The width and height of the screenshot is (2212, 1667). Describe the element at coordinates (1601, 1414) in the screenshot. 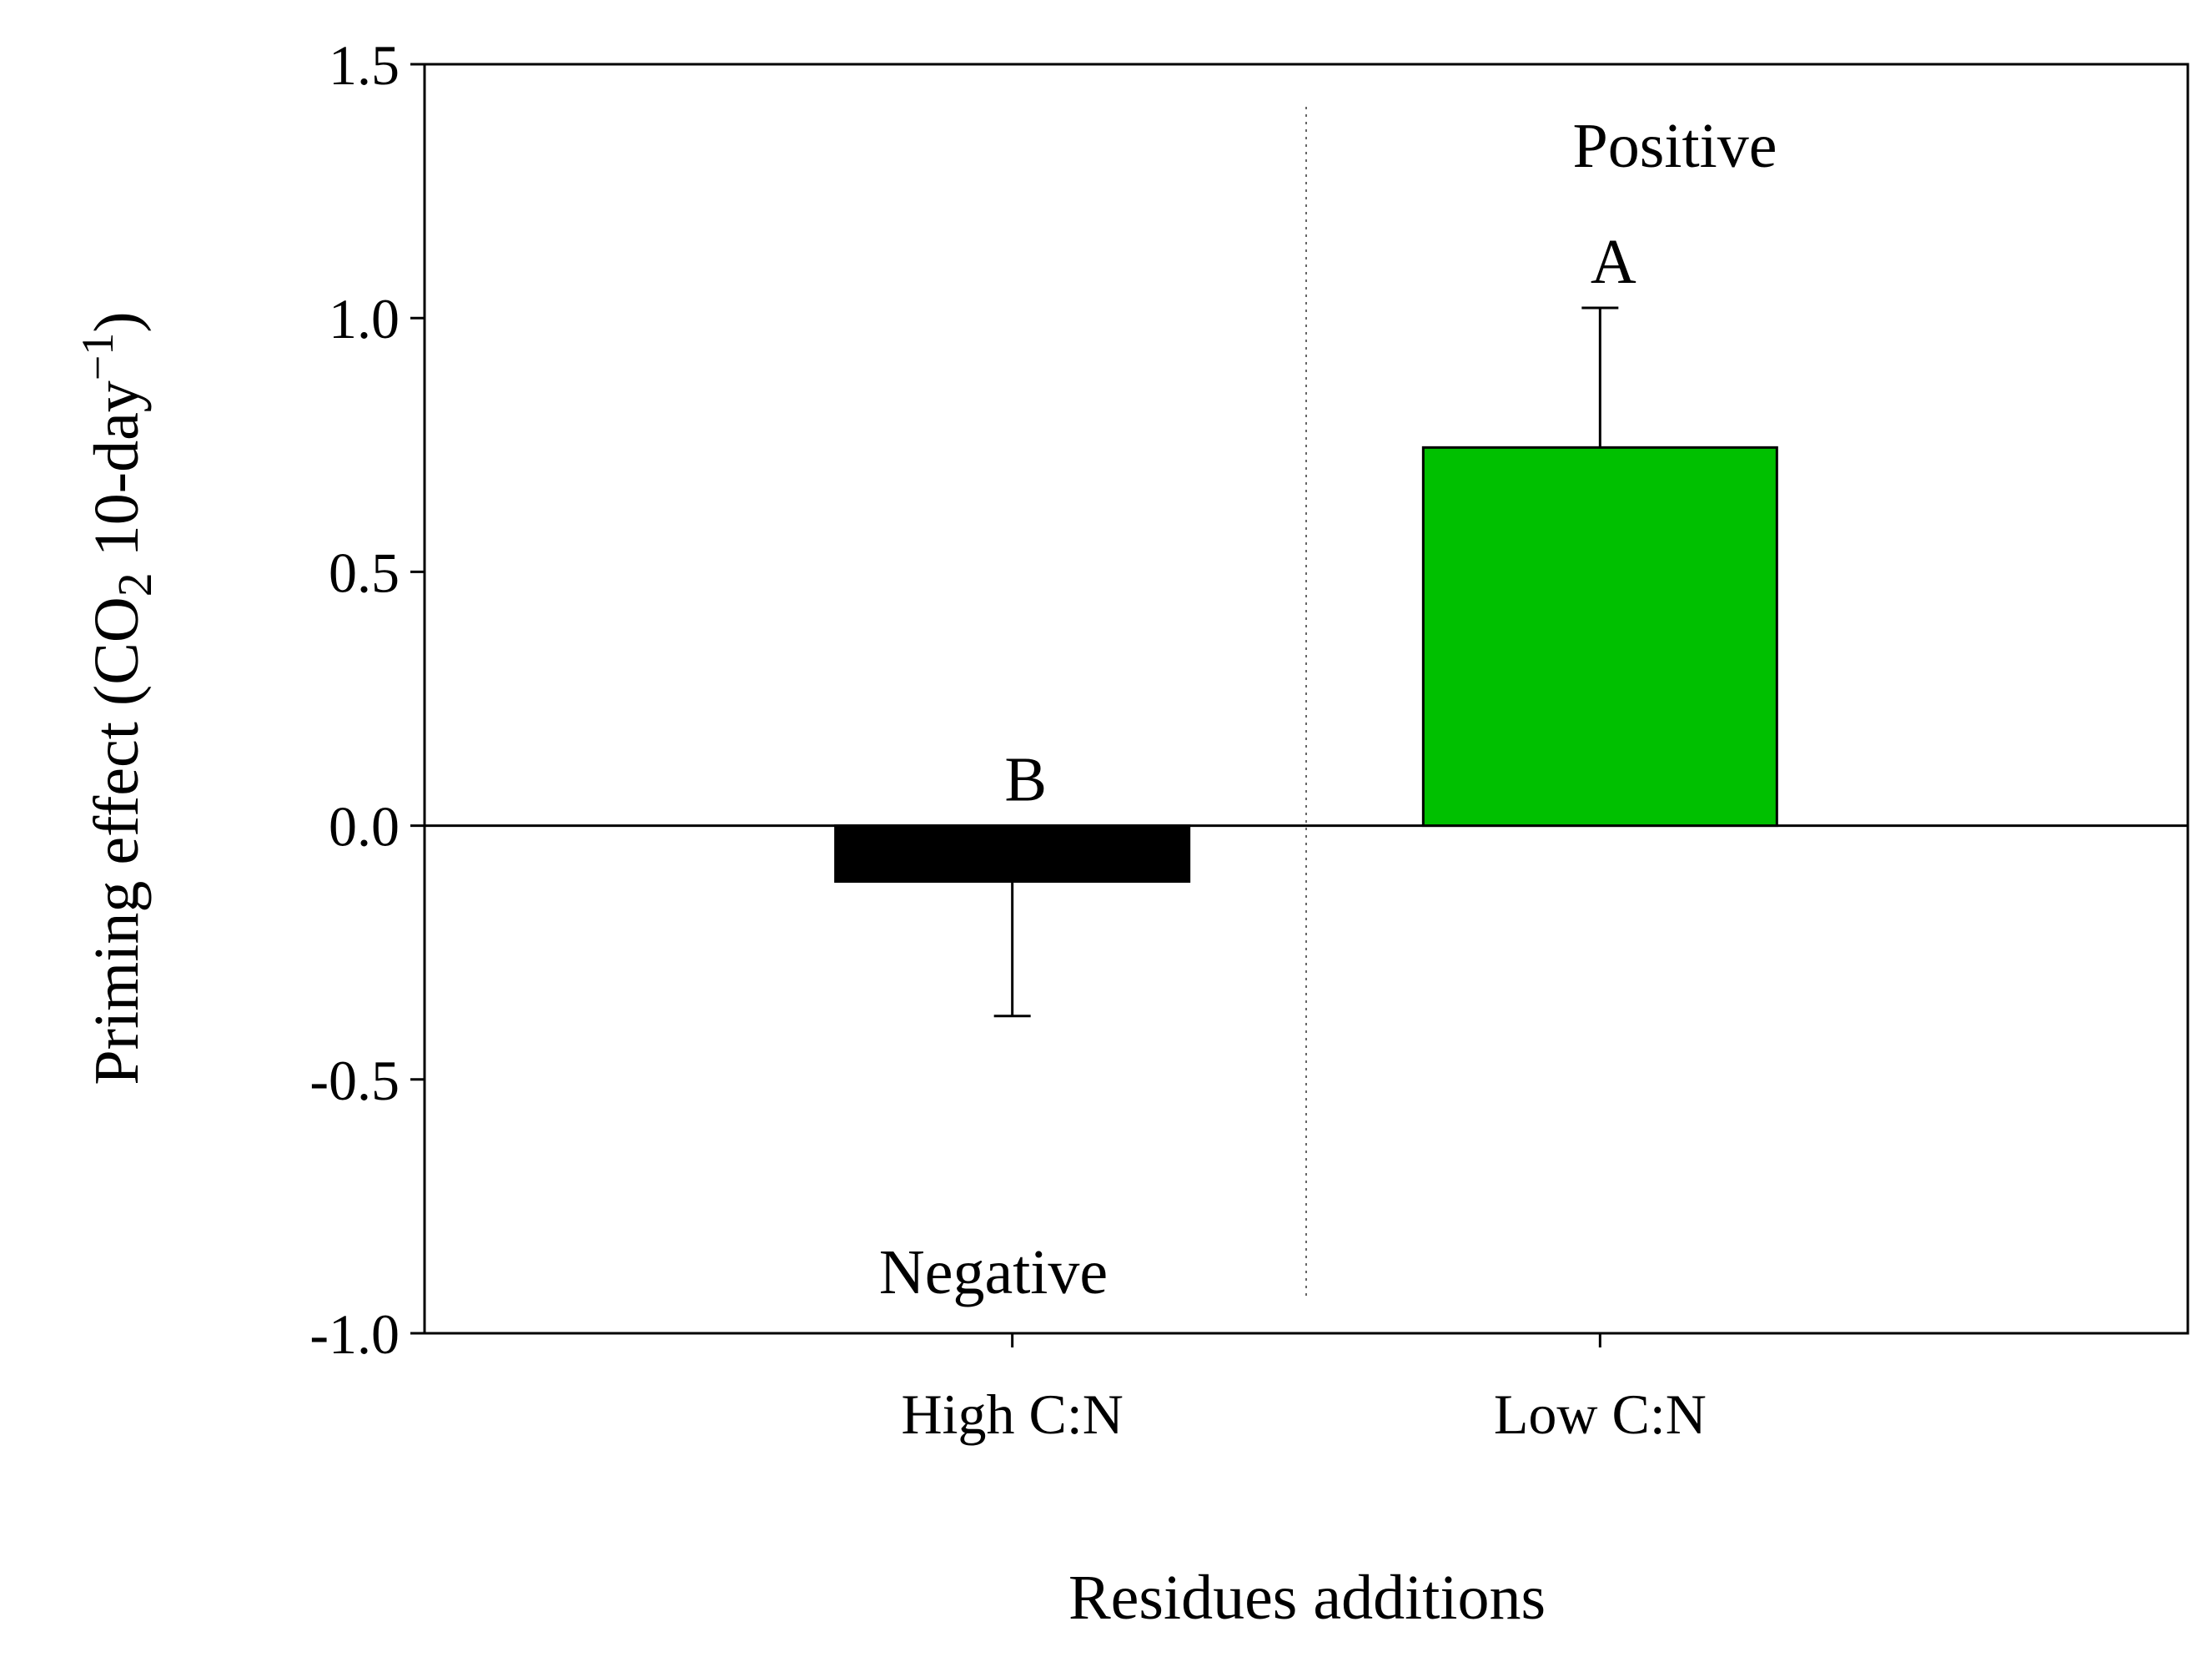

I see `x-tick-label: Low C:N` at that location.